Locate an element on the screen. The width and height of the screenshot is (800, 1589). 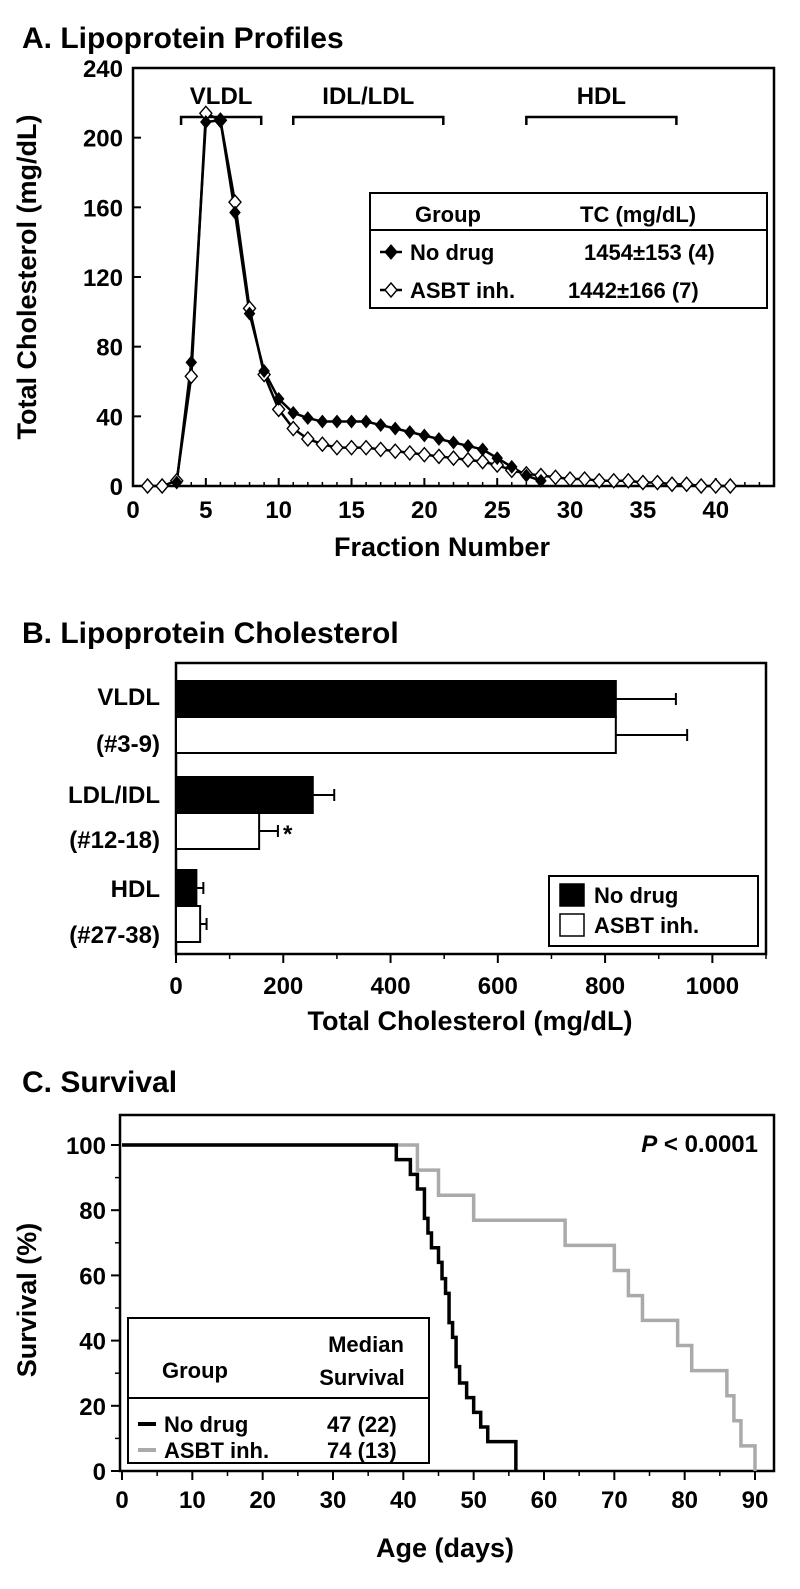
panel-c-legend-name-asbt: ASBT inh. is located at coordinates (216, 1450).